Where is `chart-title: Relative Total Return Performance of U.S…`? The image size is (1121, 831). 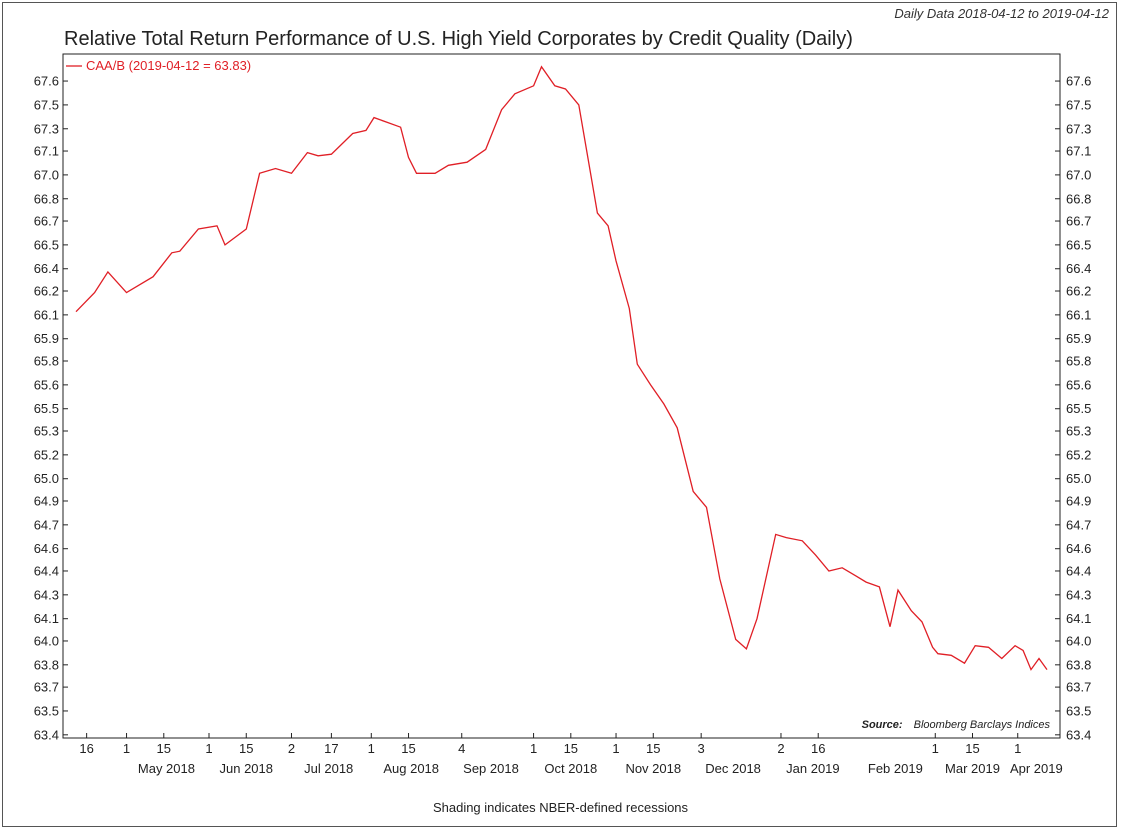 chart-title: Relative Total Return Performance of U.S… is located at coordinates (458, 39).